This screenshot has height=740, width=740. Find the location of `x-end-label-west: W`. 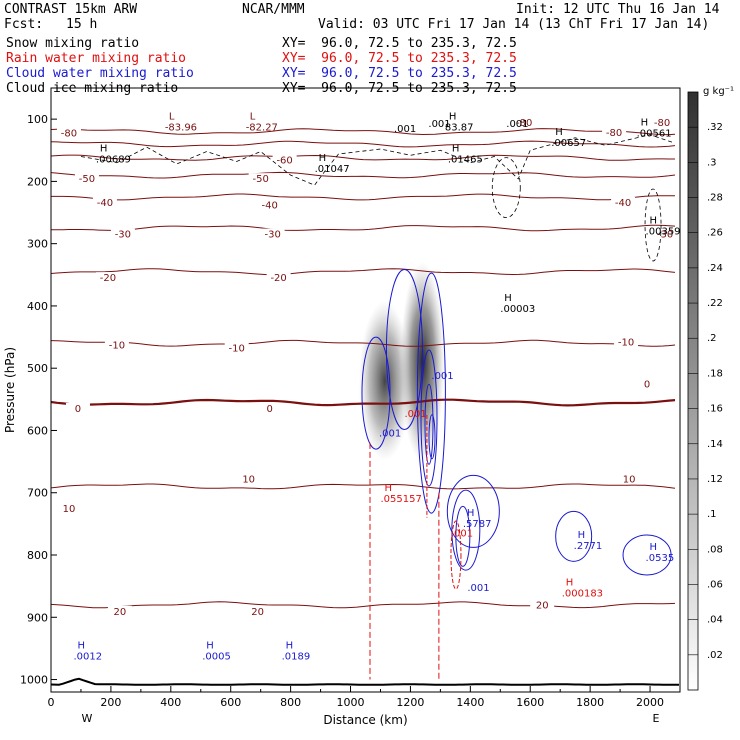

x-end-label-west: W is located at coordinates (87, 718).